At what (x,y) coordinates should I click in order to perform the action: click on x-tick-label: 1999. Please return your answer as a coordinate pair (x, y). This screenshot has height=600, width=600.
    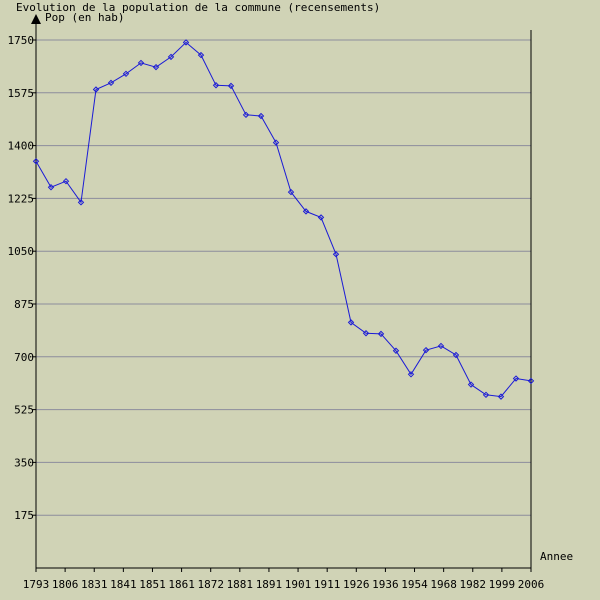
    Looking at the image, I should click on (502, 584).